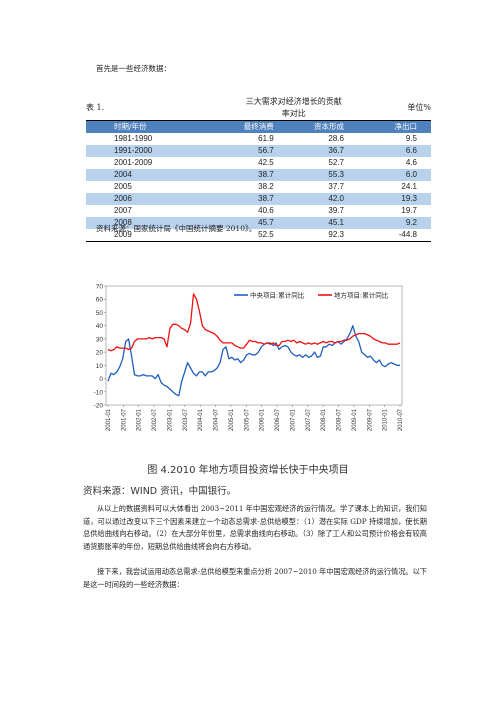  Describe the element at coordinates (109, 419) in the screenshot. I see `x-tick-label: 2001-01` at that location.